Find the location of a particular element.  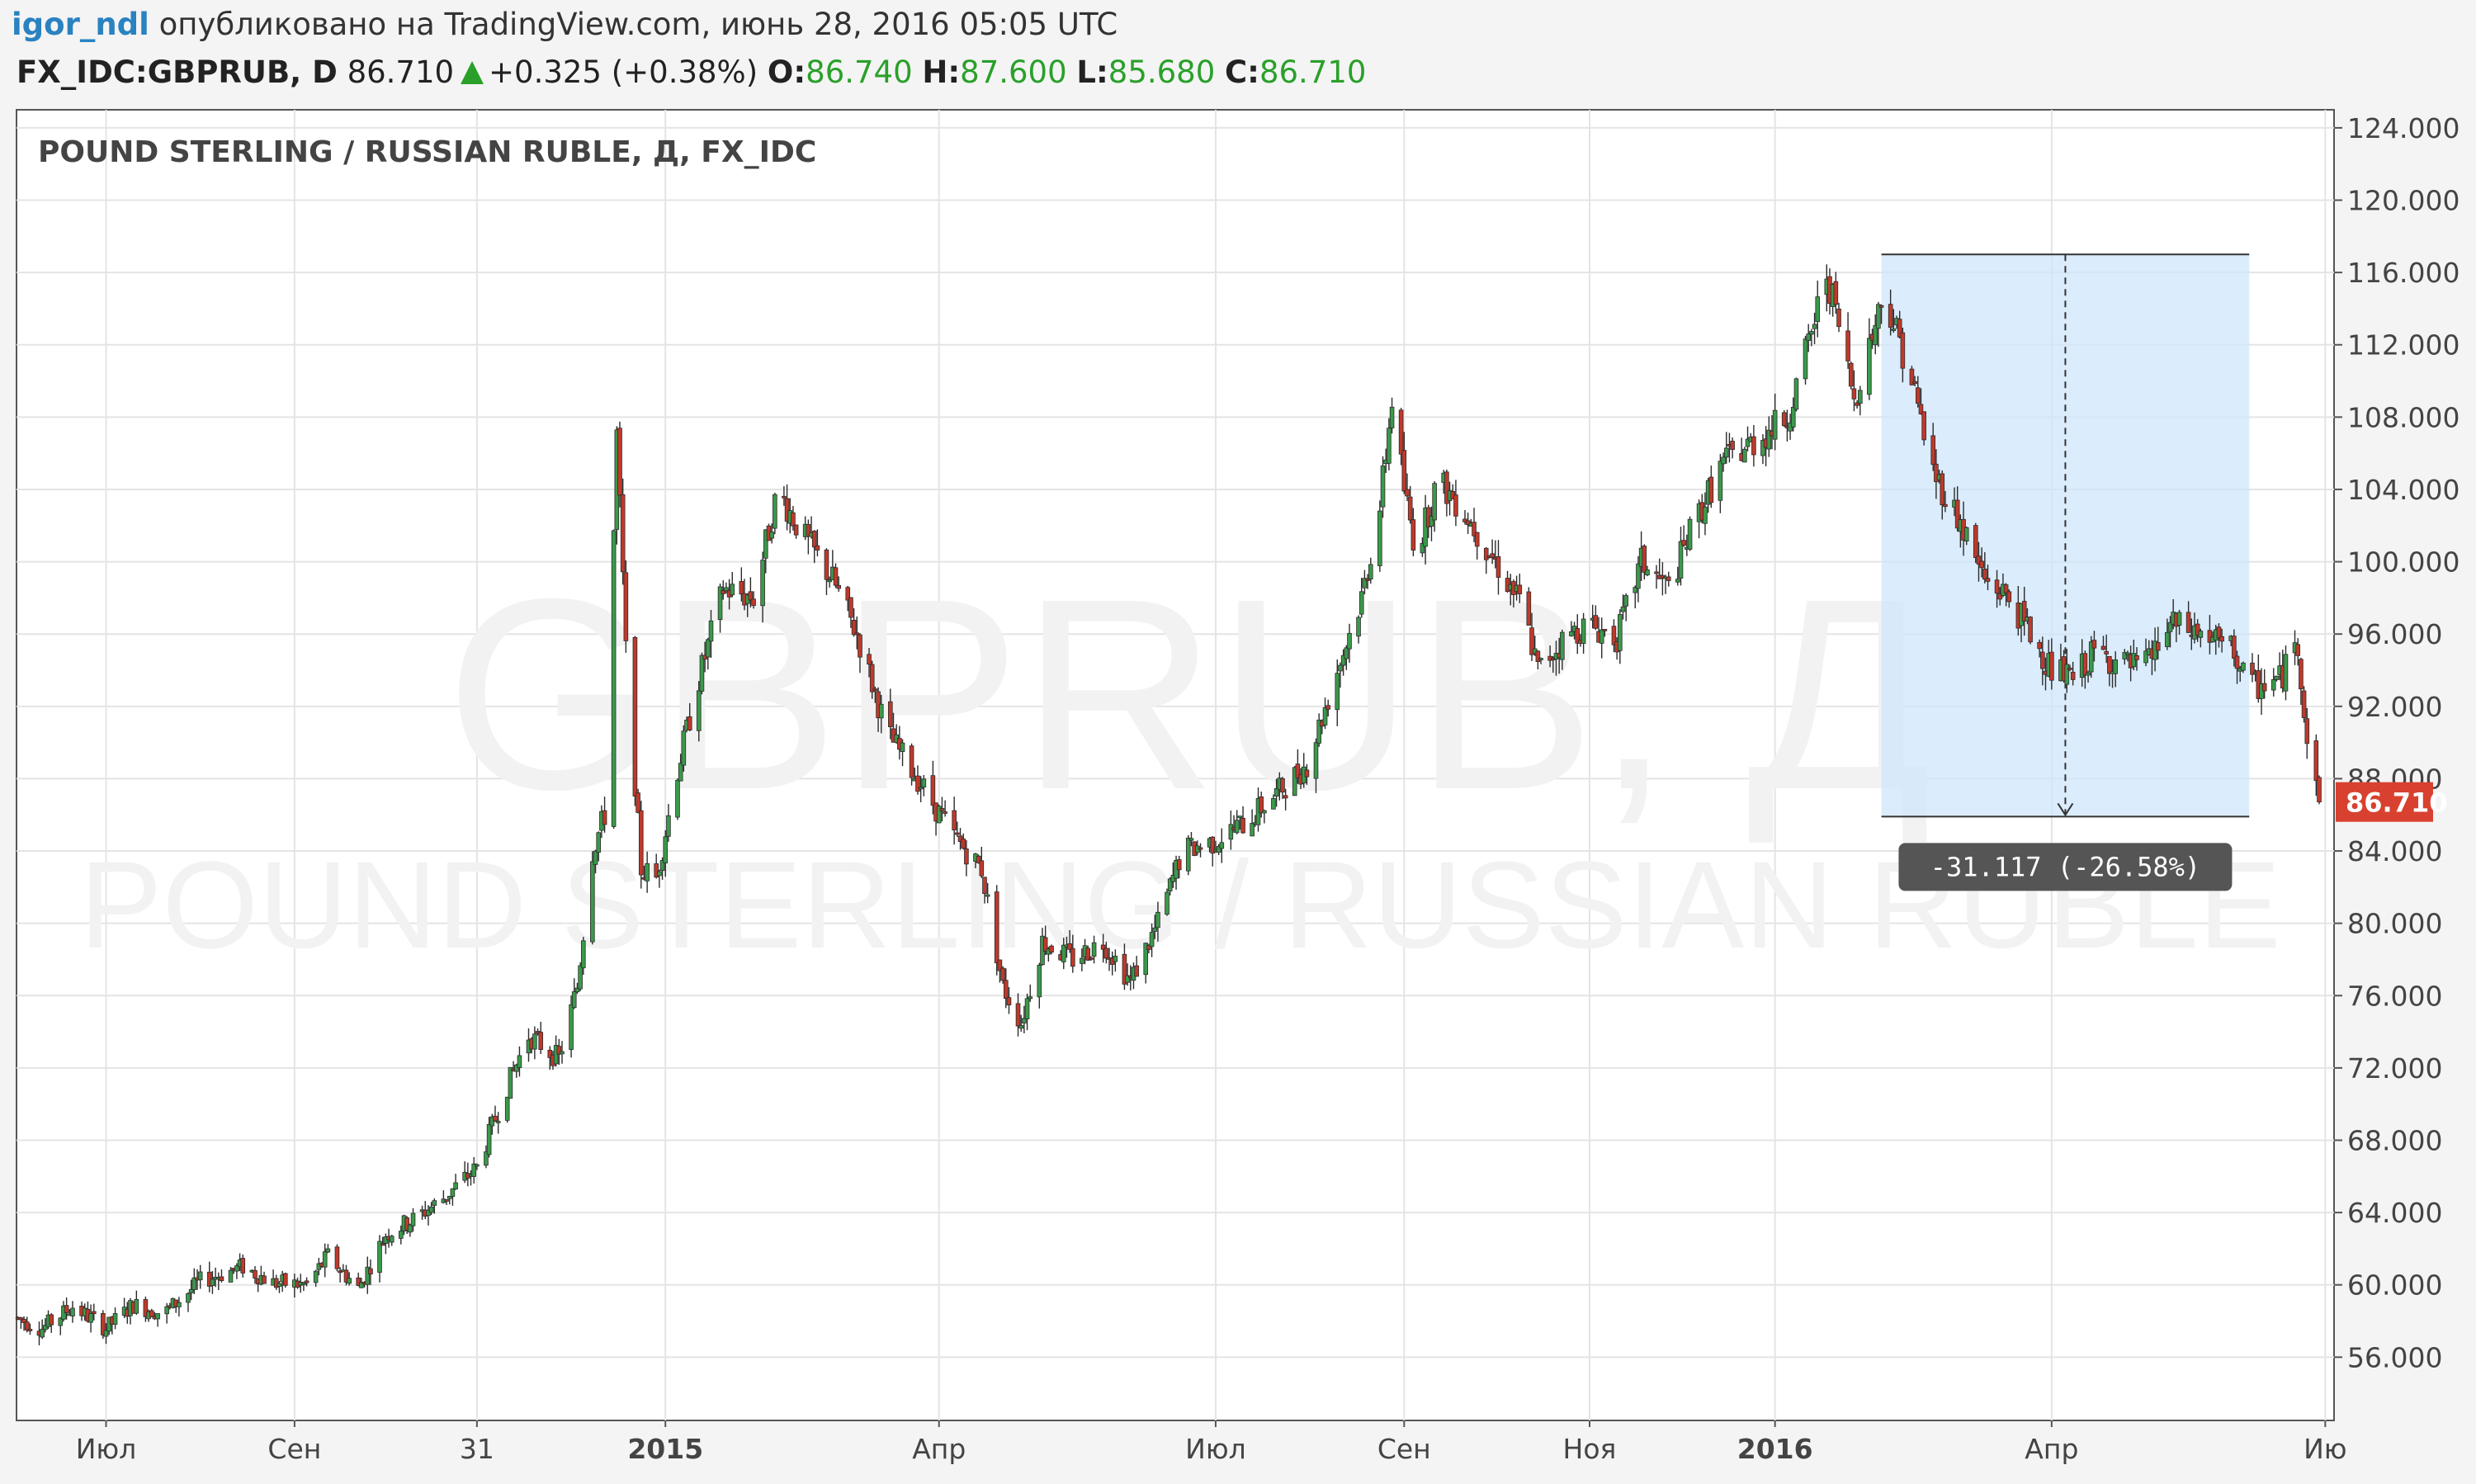

up-arrow-icon is located at coordinates (472, 72).